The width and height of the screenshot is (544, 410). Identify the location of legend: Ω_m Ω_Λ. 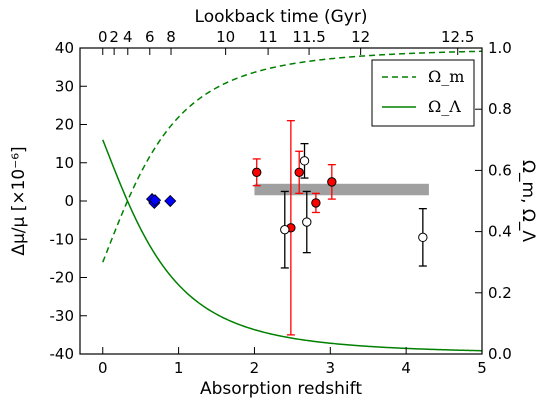
(423, 93).